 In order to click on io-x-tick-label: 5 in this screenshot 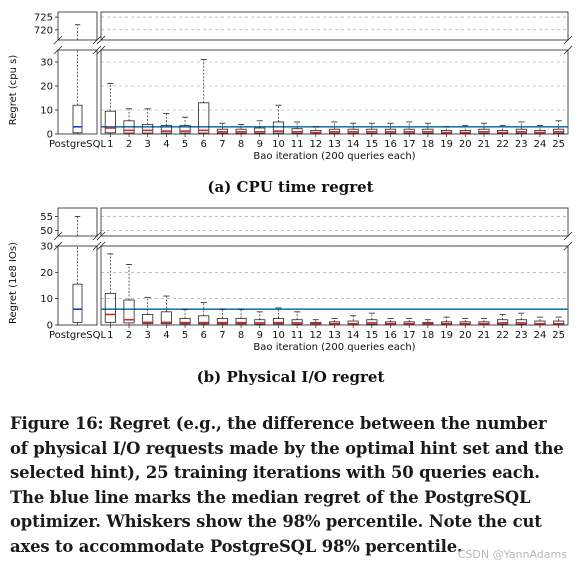, I will do `click(185, 335)`.